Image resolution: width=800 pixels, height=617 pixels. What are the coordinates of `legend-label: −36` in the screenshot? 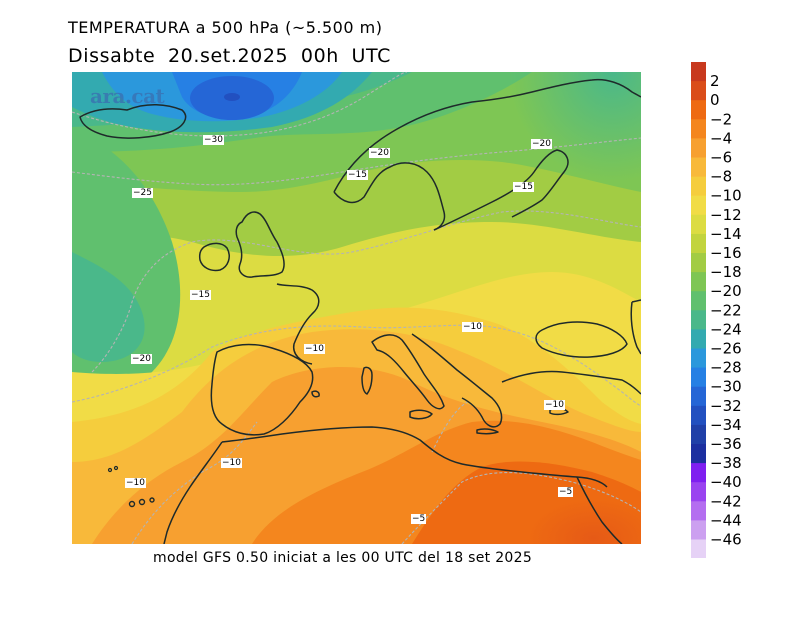 It's located at (726, 444).